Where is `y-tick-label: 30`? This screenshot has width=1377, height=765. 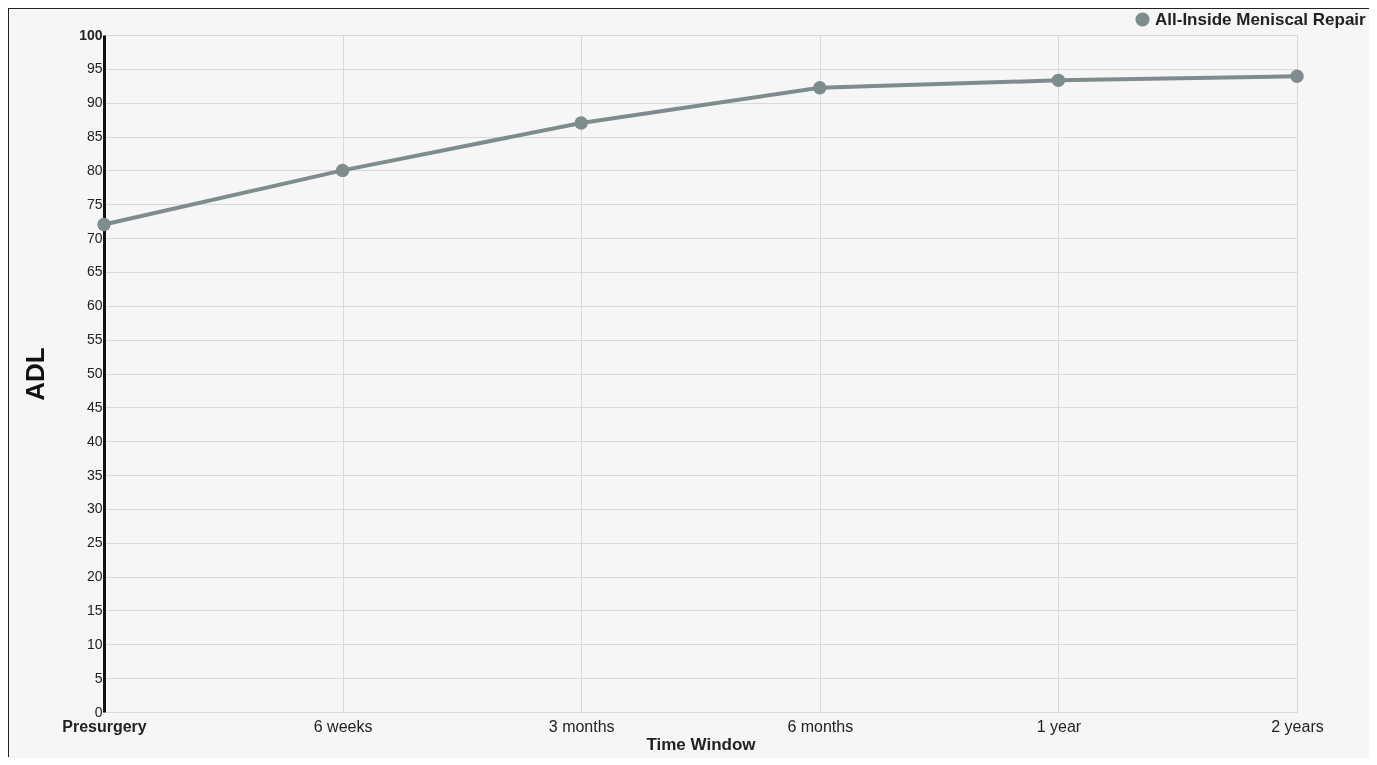
y-tick-label: 30 is located at coordinates (94, 508).